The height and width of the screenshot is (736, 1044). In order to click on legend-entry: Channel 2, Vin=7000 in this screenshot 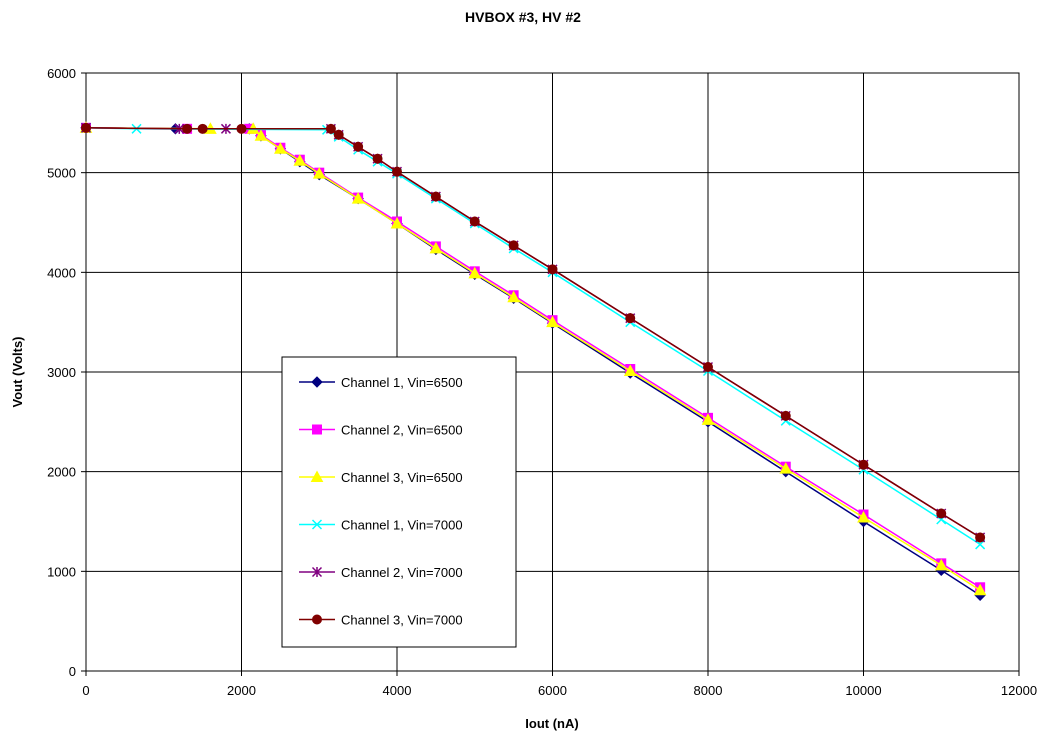, I will do `click(381, 572)`.